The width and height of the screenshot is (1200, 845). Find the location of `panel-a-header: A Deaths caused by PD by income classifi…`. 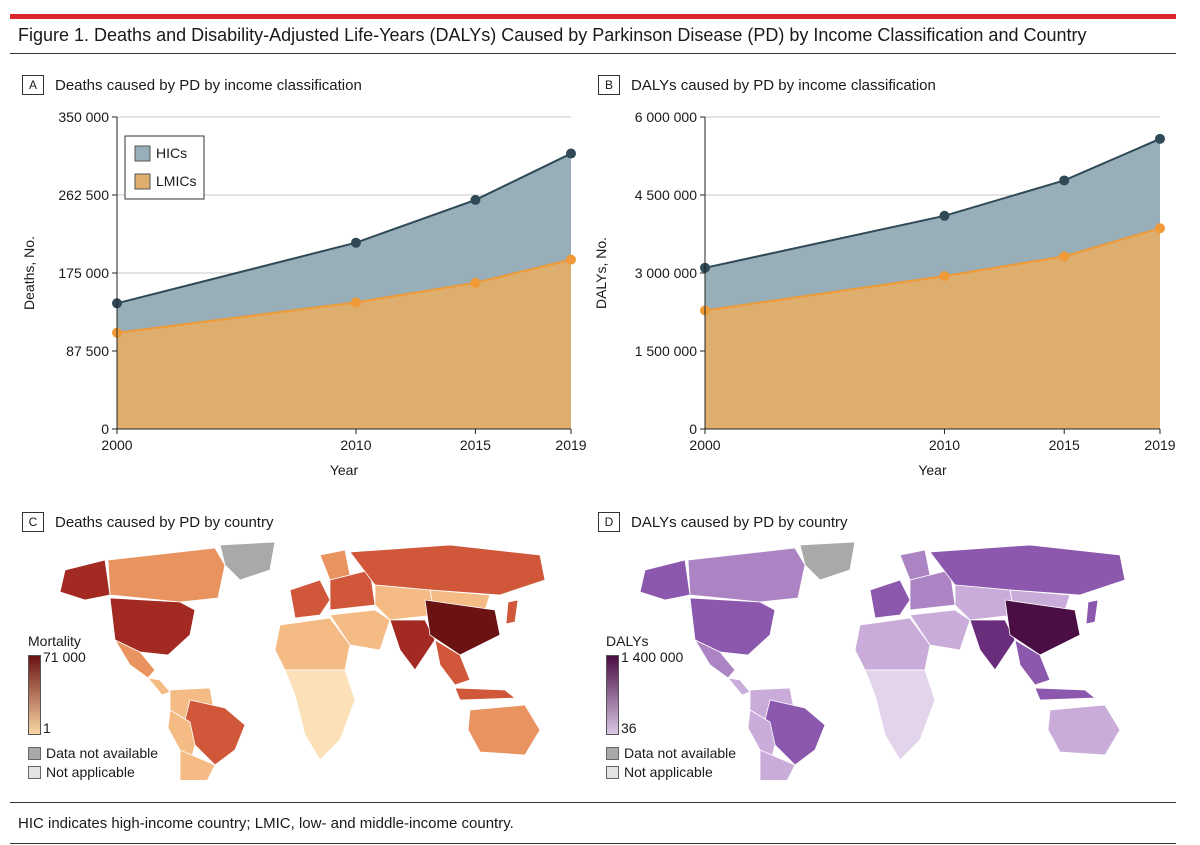

panel-a-header: A Deaths caused by PD by income classifi… is located at coordinates (192, 85).